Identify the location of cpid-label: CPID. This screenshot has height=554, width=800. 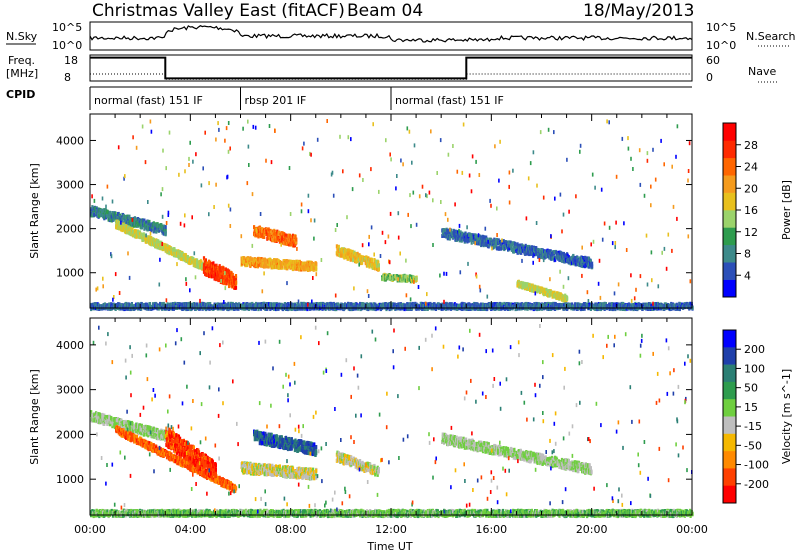
(20, 94).